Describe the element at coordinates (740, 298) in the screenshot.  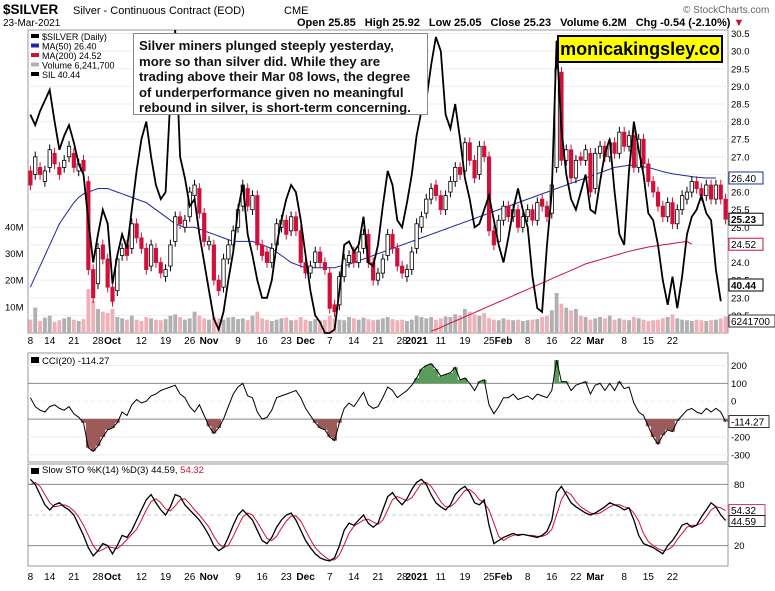
I see `price-tick-label: 23.0` at that location.